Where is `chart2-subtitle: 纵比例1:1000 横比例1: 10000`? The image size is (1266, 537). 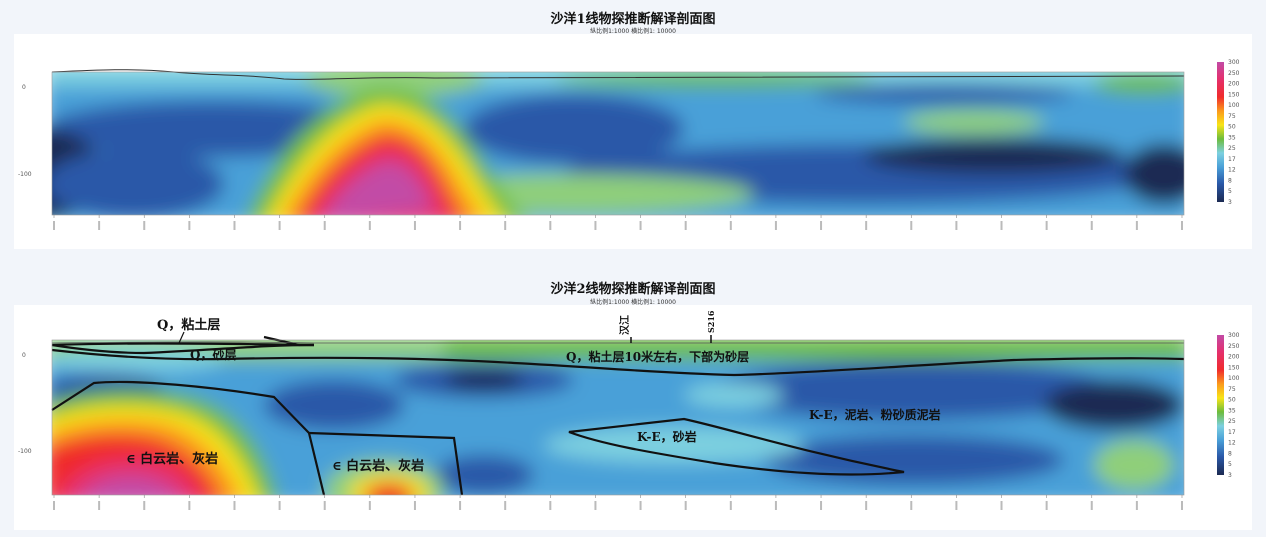
chart2-subtitle: 纵比例1:1000 横比例1: 10000 is located at coordinates (633, 302).